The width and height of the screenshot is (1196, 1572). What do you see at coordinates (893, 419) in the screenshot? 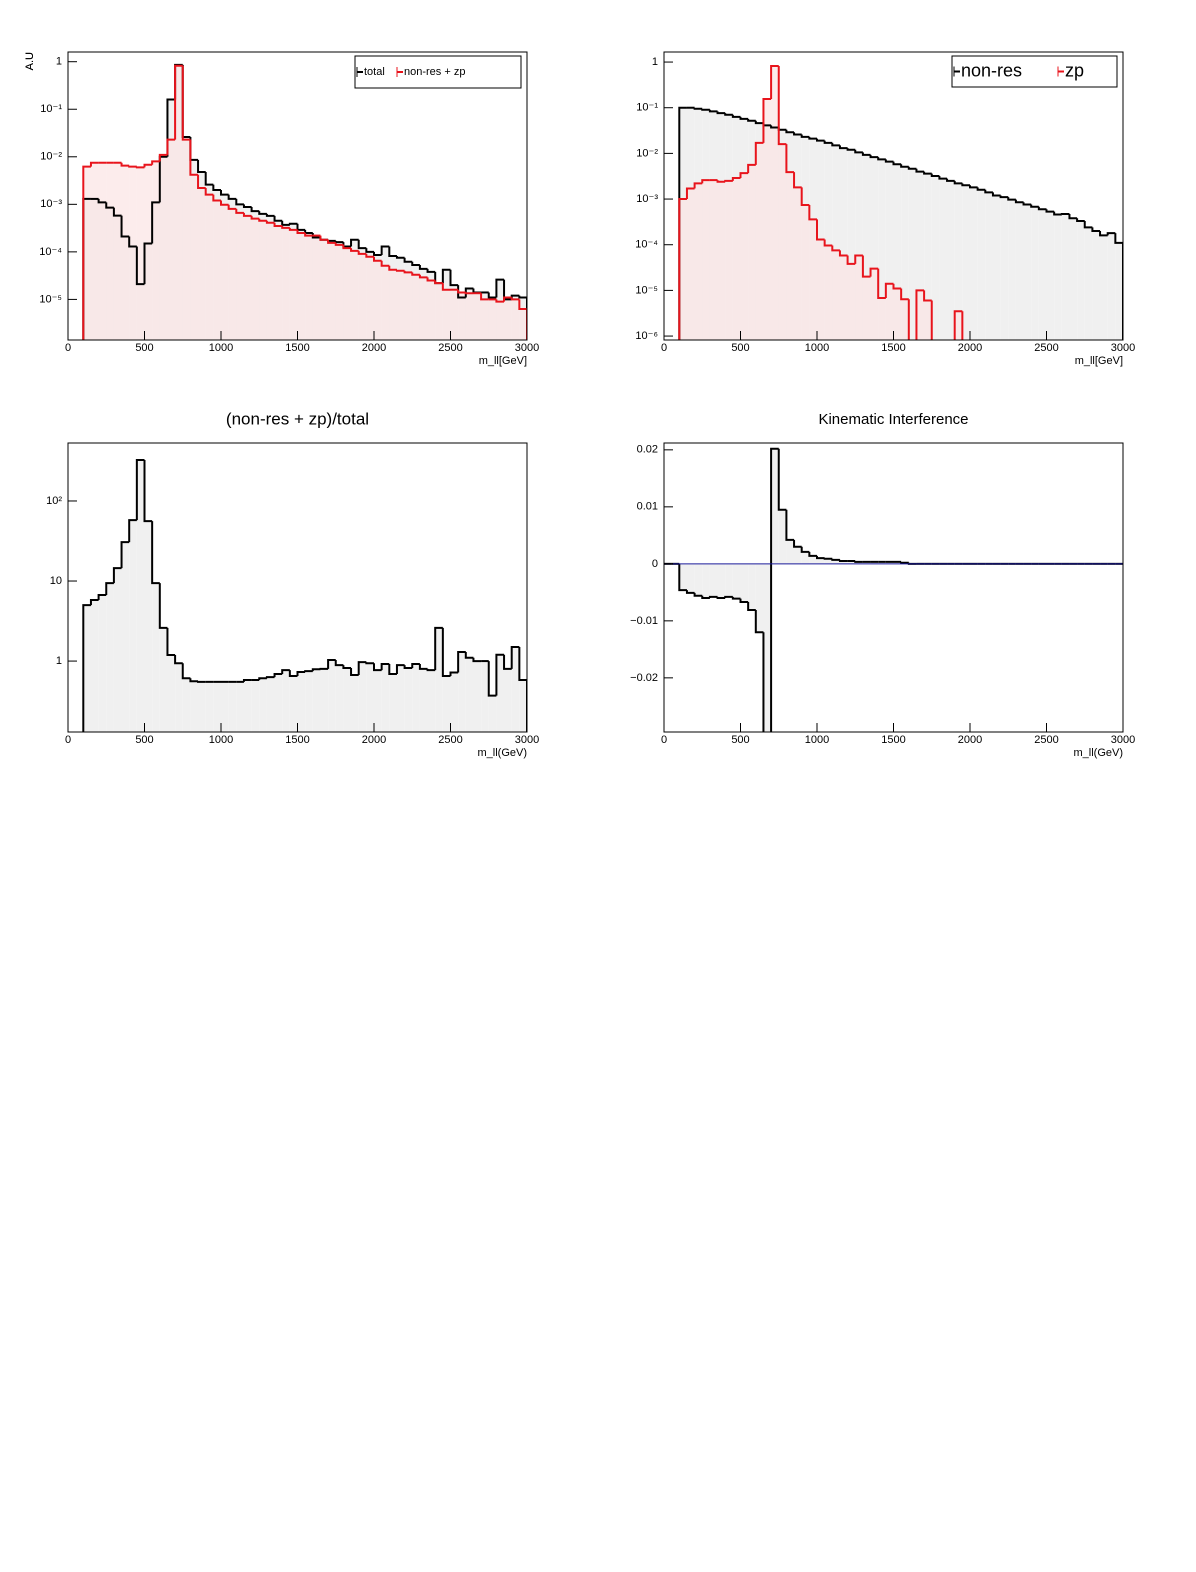
I see `chart-title: Kinematic Interference` at bounding box center [893, 419].